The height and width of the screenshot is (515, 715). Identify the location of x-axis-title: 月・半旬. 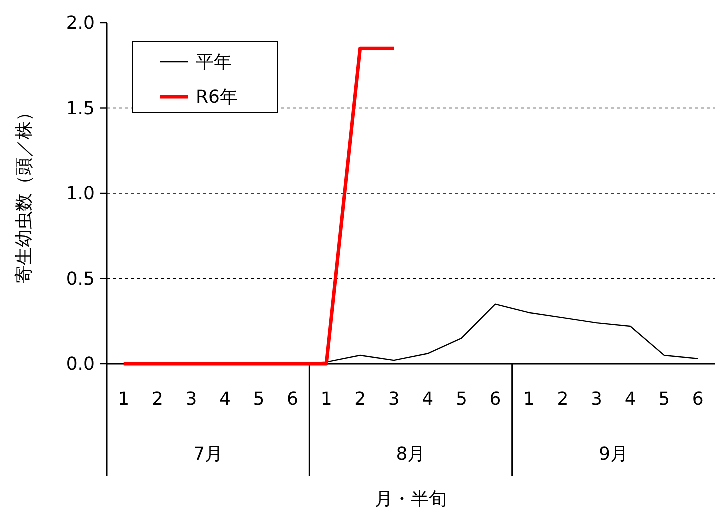
(411, 499).